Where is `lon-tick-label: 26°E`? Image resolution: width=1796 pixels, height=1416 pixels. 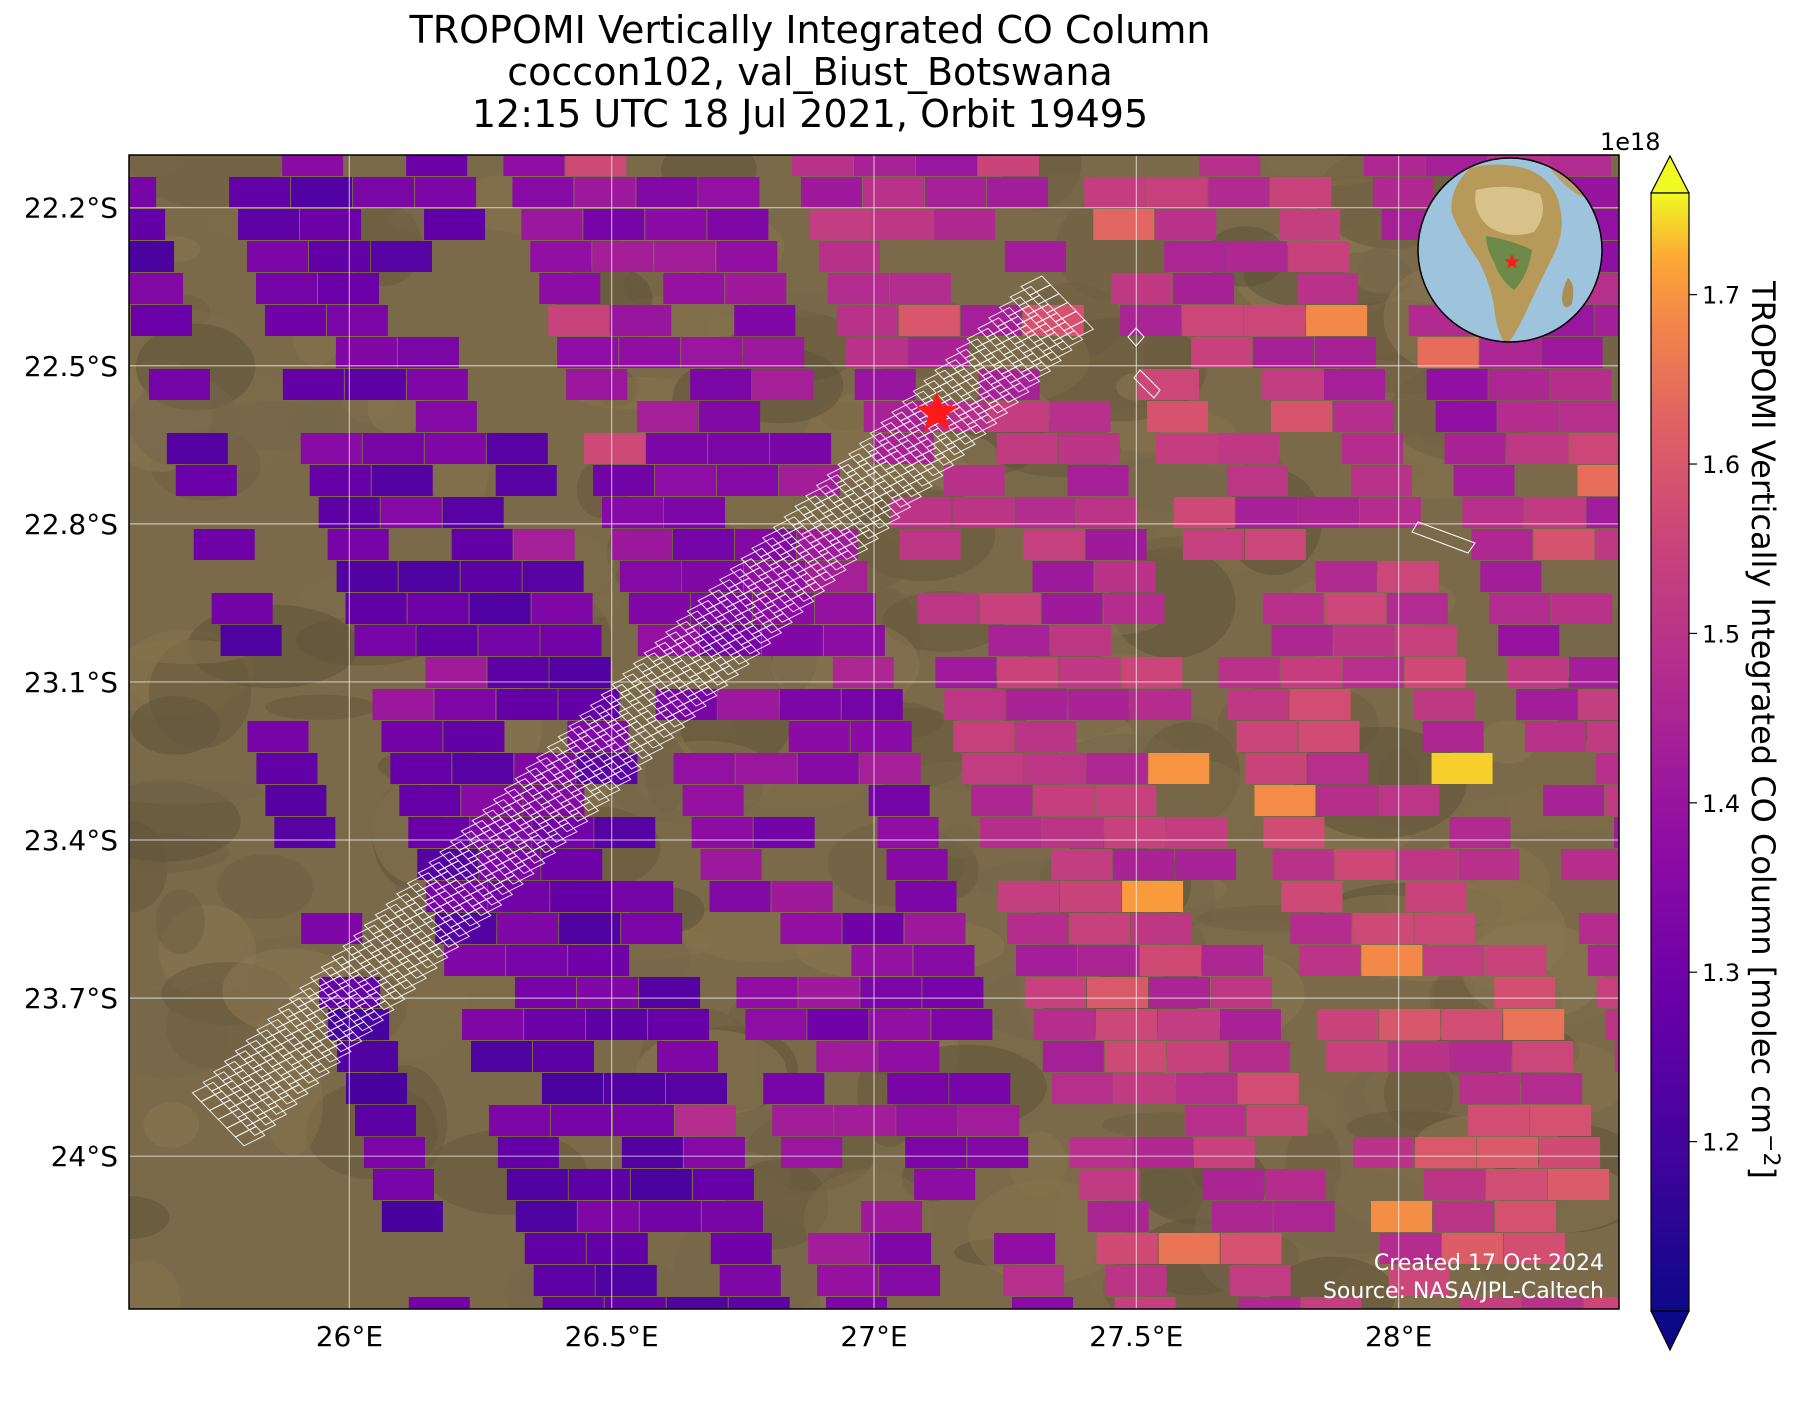 lon-tick-label: 26°E is located at coordinates (349, 1336).